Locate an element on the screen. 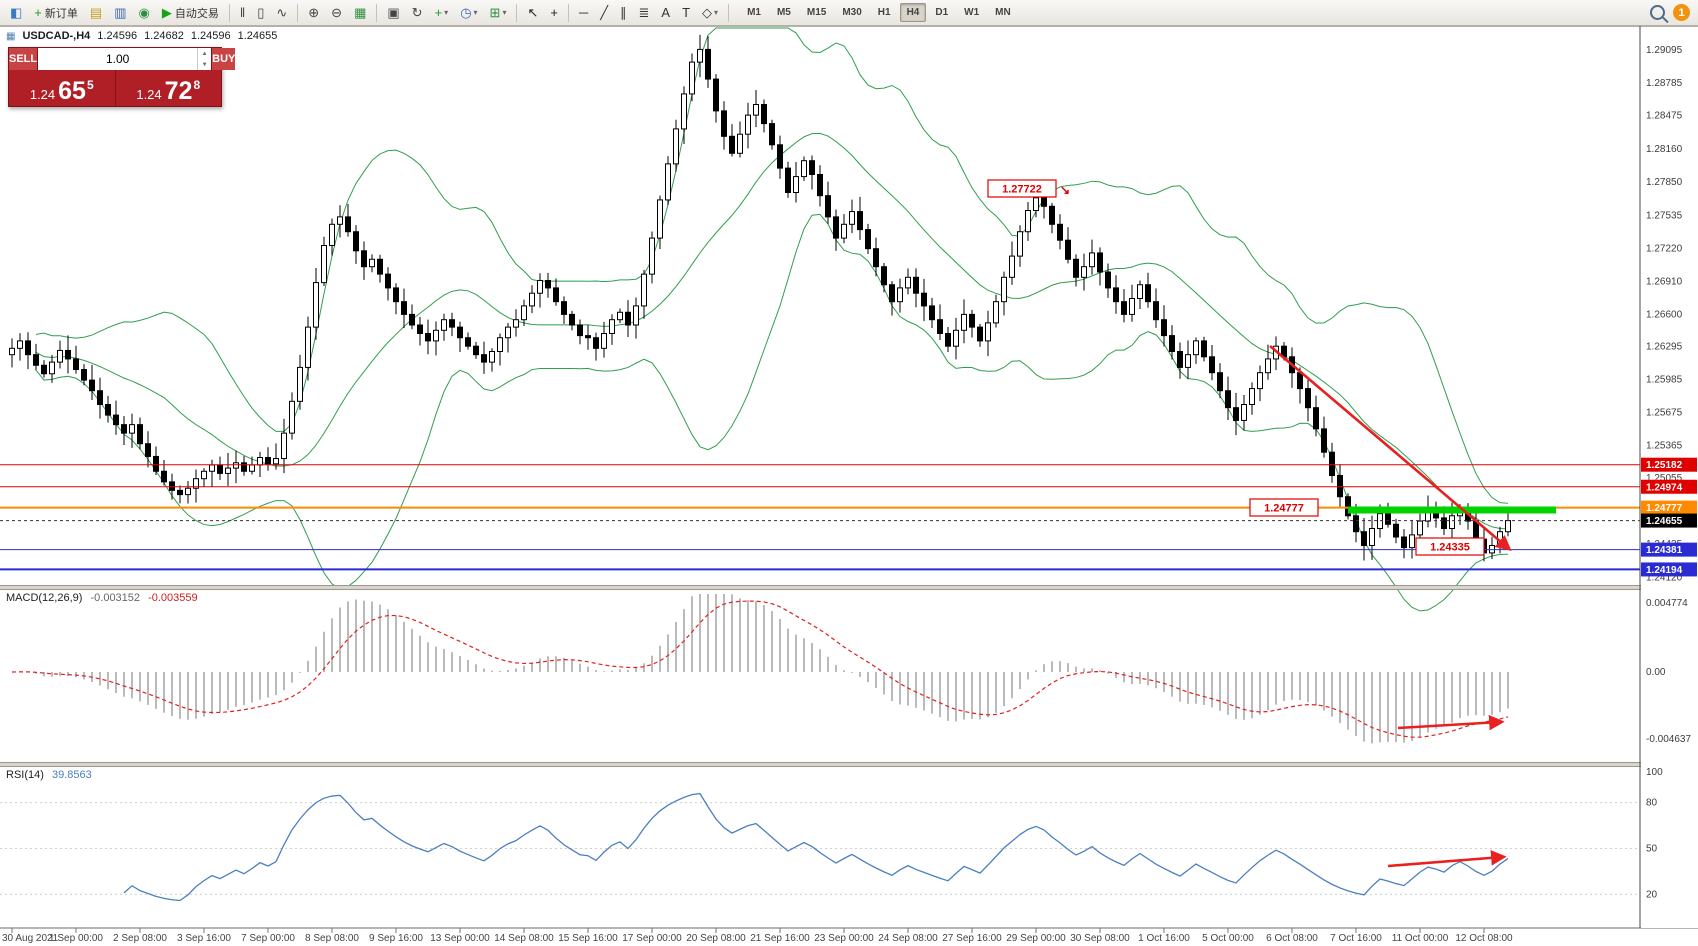 This screenshot has height=946, width=1698. timeframe-m5: M5 is located at coordinates (783, 12).